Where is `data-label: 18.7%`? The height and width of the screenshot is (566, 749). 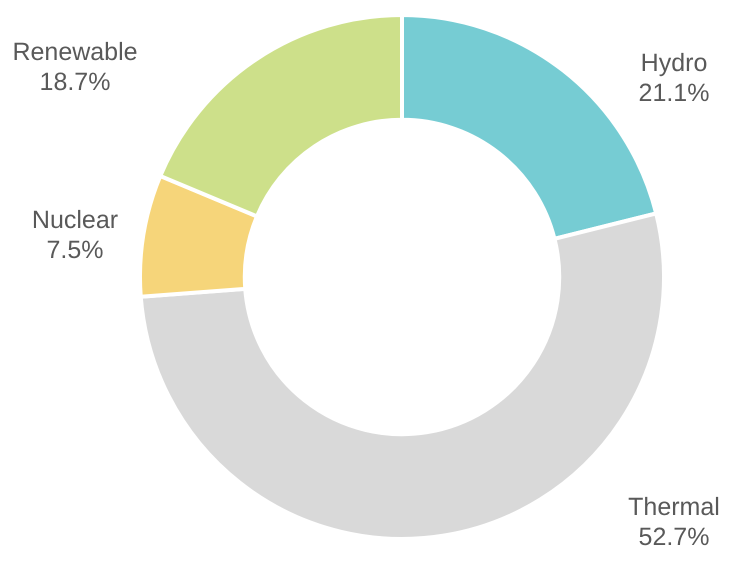
data-label: 18.7% is located at coordinates (75, 82).